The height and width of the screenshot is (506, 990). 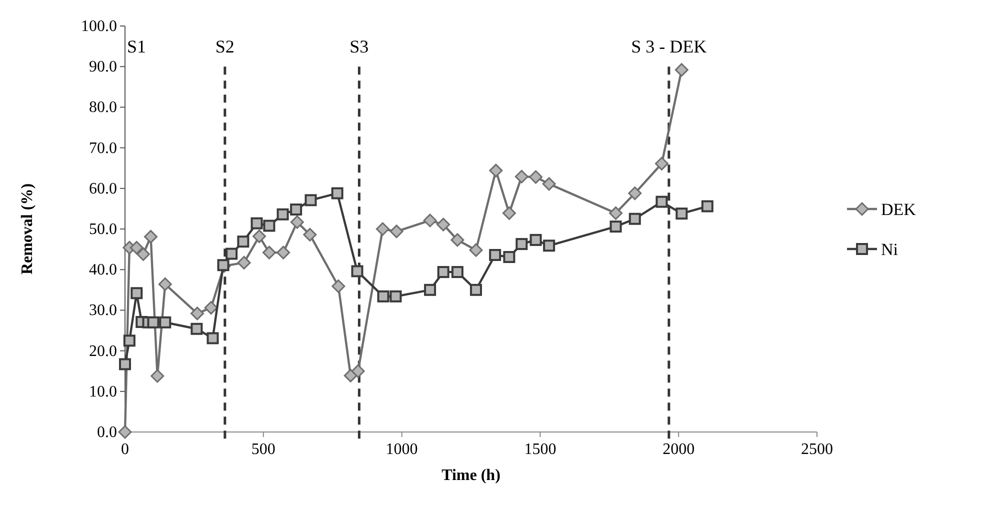 What do you see at coordinates (103, 67) in the screenshot?
I see `y-tick-label: 90.0` at bounding box center [103, 67].